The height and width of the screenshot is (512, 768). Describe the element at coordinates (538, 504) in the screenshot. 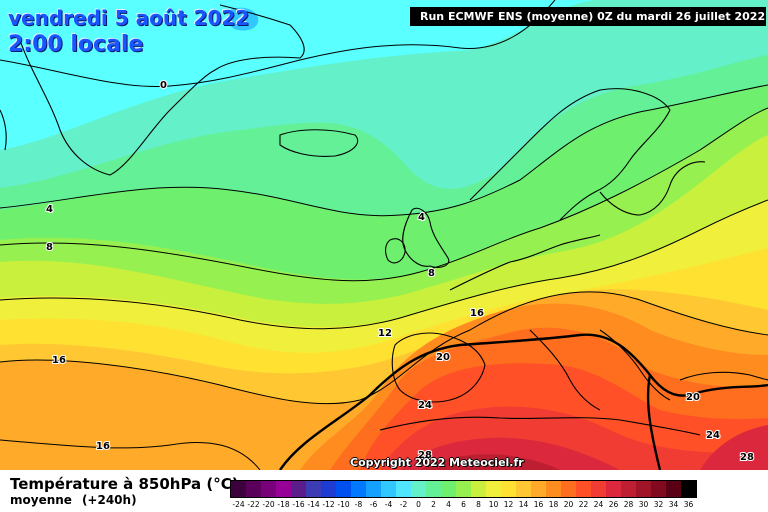

I see `color-scale-tick: 16` at that location.